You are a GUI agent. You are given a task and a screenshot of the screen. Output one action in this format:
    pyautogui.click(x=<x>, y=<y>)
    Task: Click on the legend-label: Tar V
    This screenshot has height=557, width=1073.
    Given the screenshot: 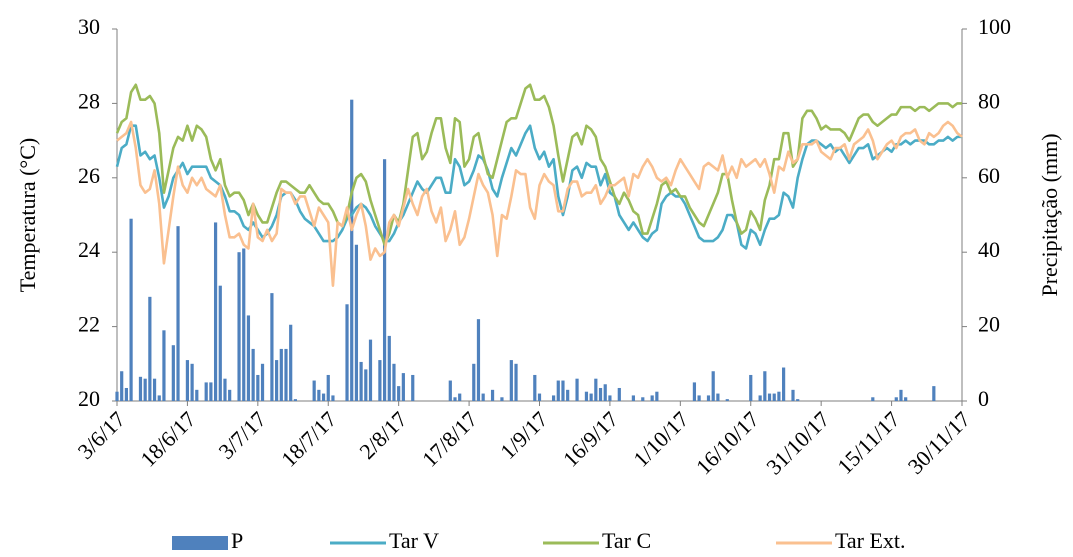 What is the action you would take?
    pyautogui.click(x=414, y=540)
    